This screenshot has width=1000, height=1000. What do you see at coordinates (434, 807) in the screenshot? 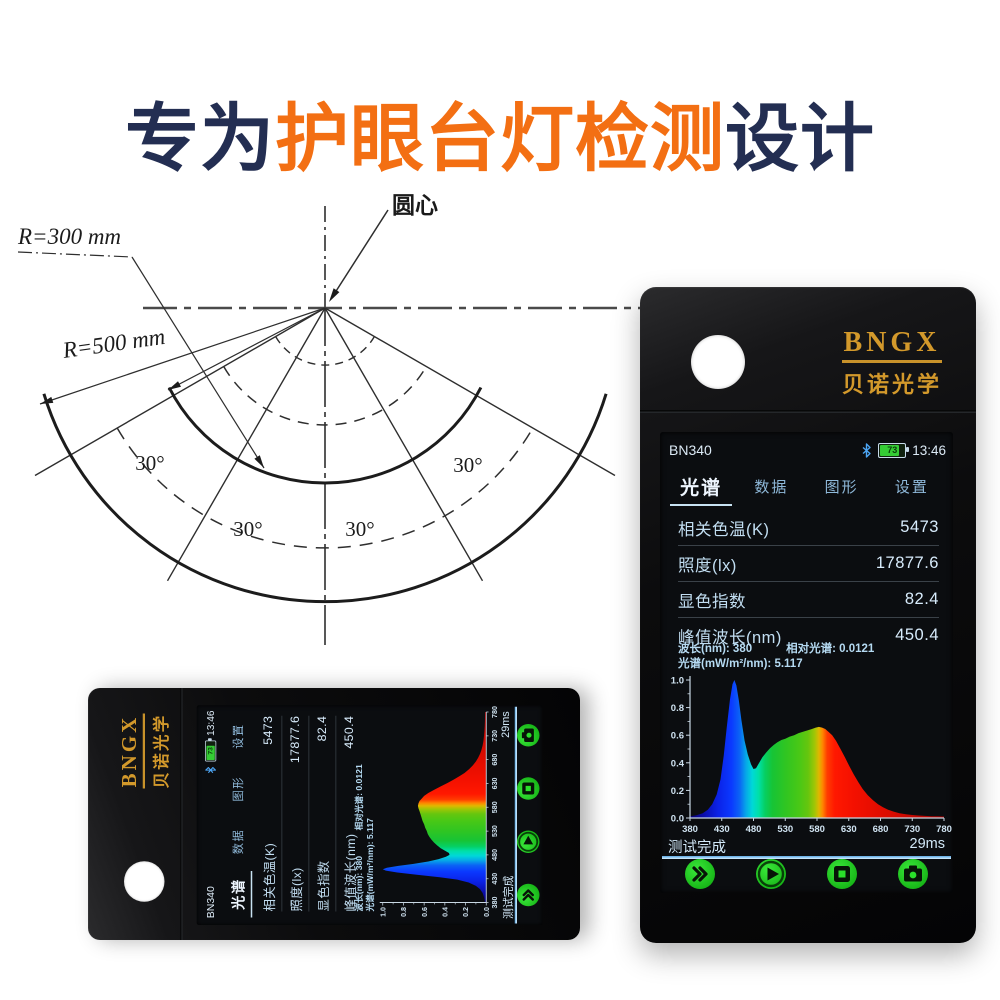
I see `spectrum-area` at bounding box center [434, 807].